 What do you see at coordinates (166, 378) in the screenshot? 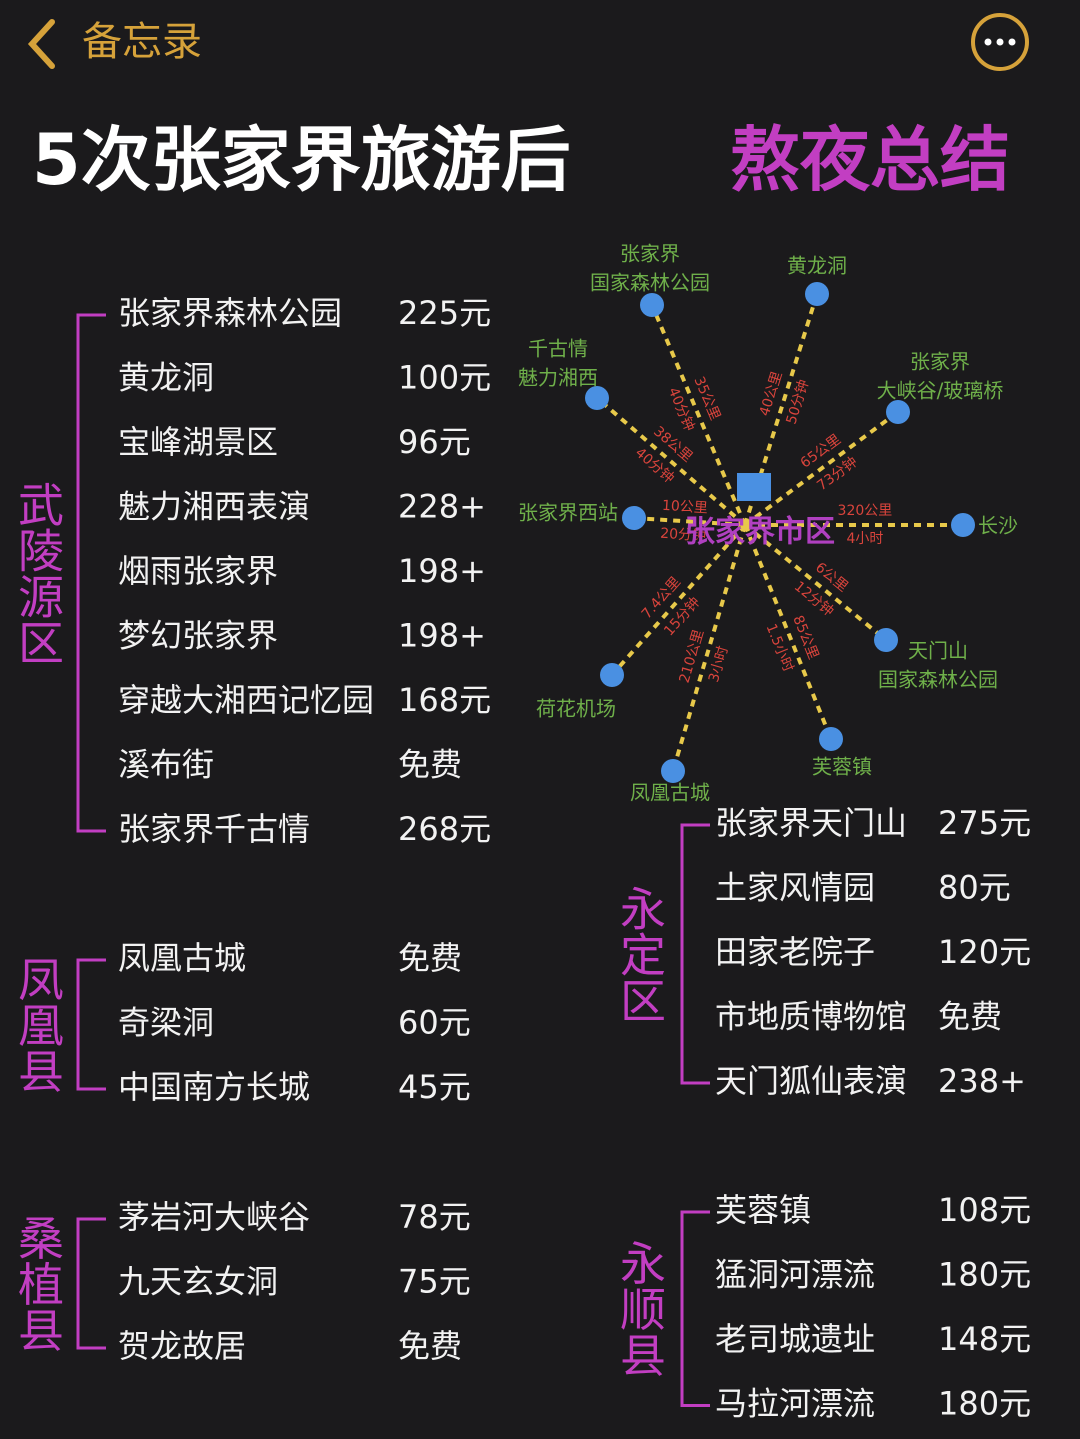
I see `attraction-name: 黄龙洞` at bounding box center [166, 378].